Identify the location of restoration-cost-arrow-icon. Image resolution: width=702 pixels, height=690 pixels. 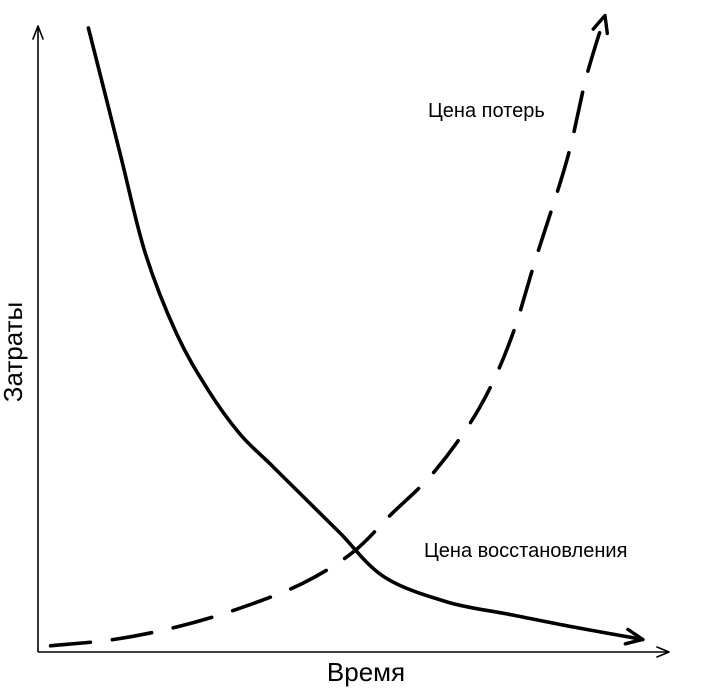
(634, 636).